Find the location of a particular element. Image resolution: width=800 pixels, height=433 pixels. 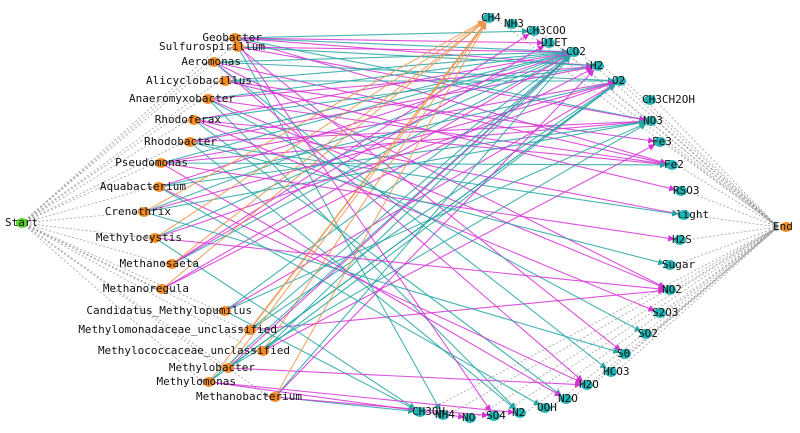

compound-label: S2O3 is located at coordinates (665, 312).